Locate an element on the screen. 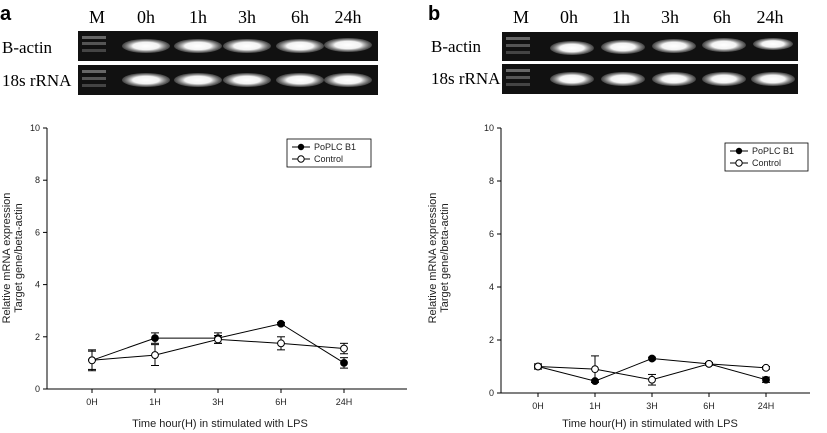 This screenshot has height=433, width=827. panel-letter: b is located at coordinates (434, 14).